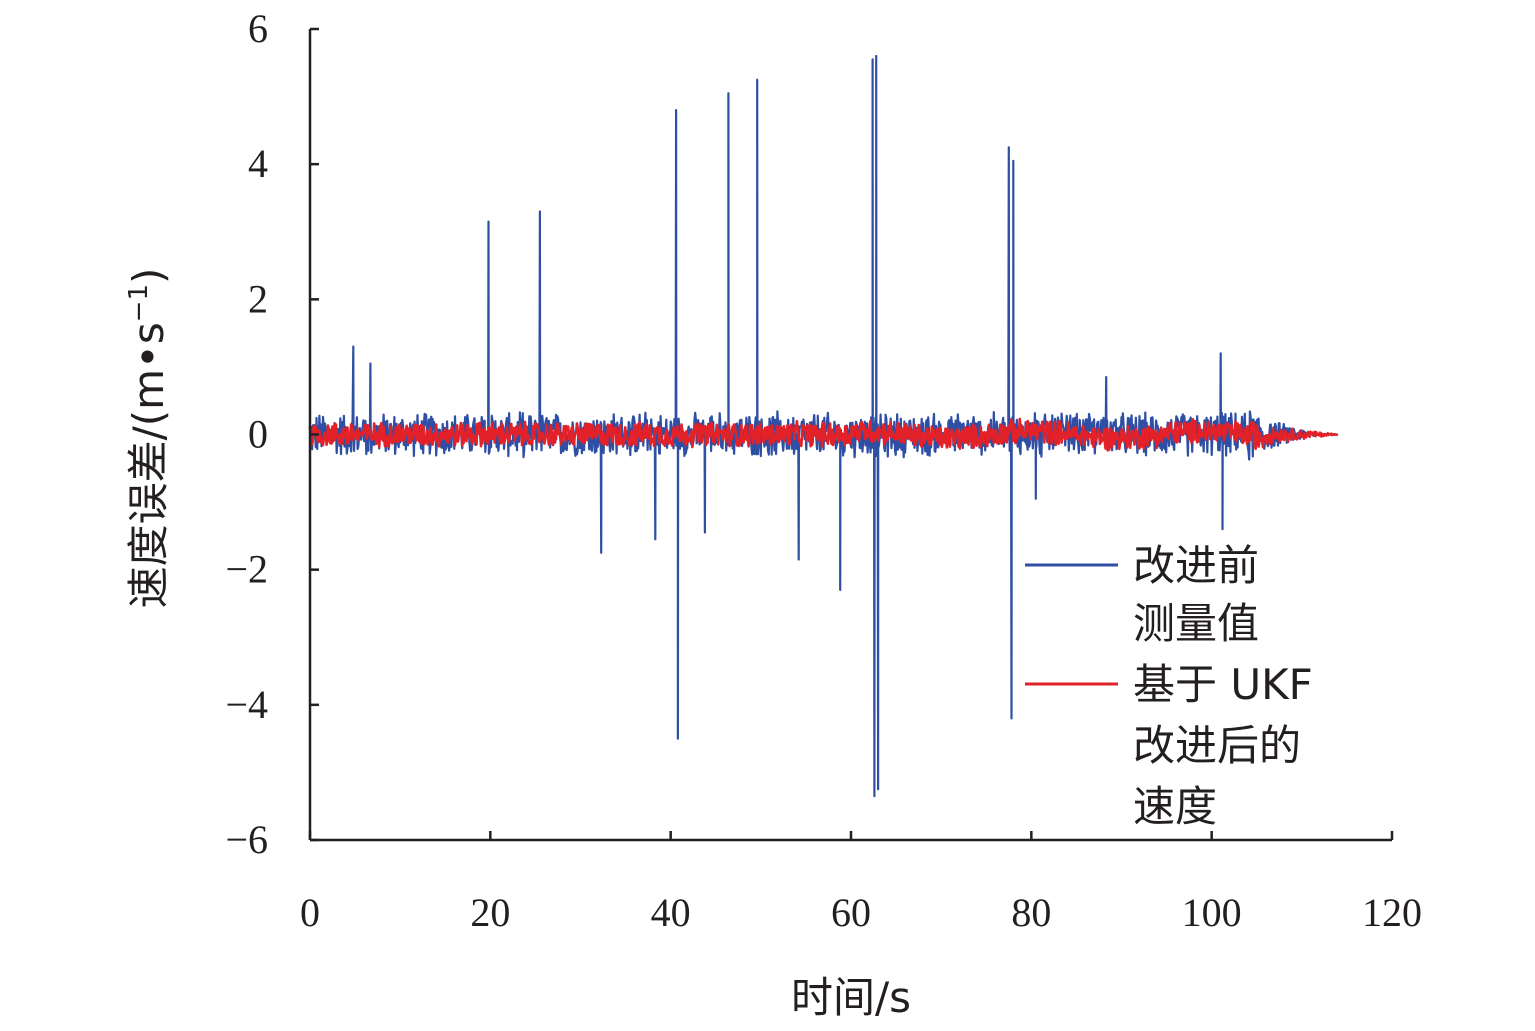 The image size is (1535, 1031). I want to click on y-ticks: 6 4 2 0 −2 −4 −6, so click(272, 434).